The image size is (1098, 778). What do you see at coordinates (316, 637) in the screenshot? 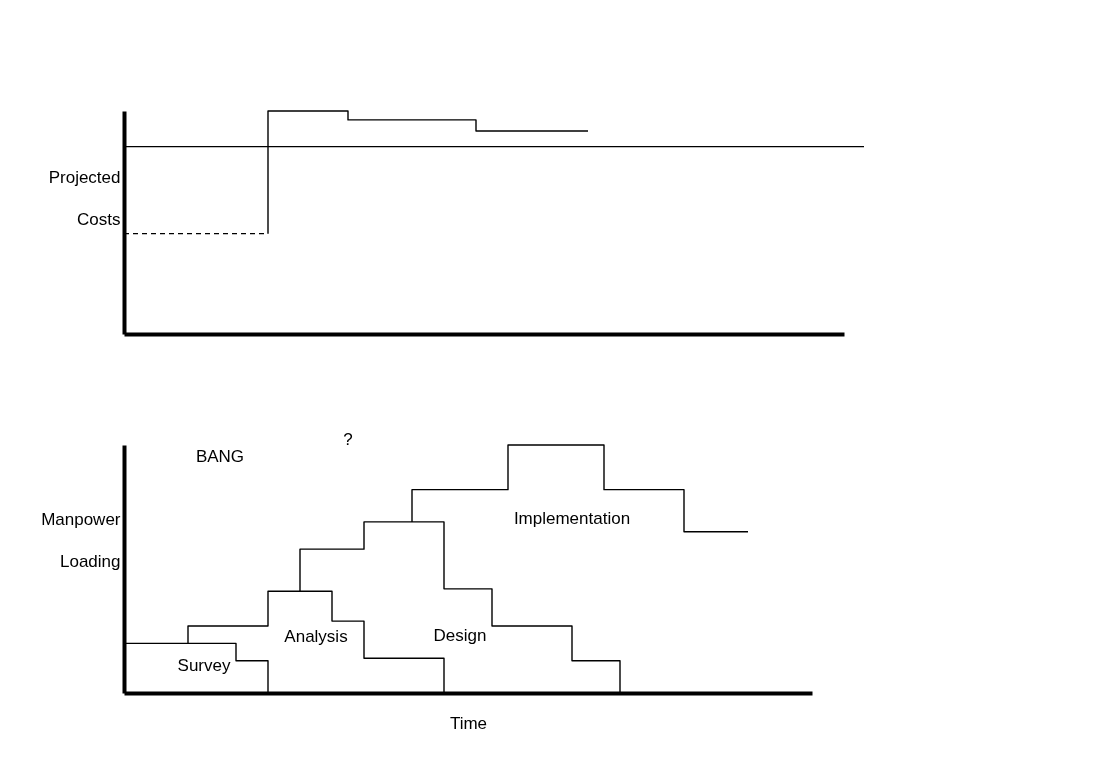
I see `series-label: Analysis` at bounding box center [316, 637].